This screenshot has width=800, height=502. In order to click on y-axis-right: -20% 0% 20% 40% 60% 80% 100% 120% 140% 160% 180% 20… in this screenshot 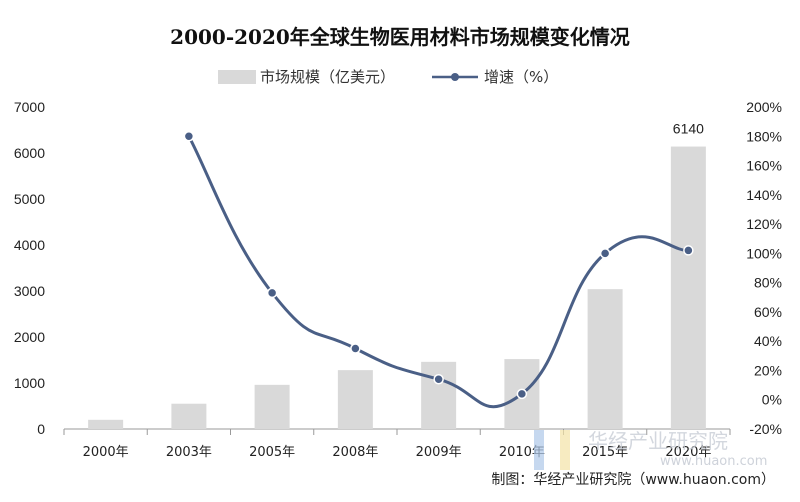, I will do `click(764, 268)`.